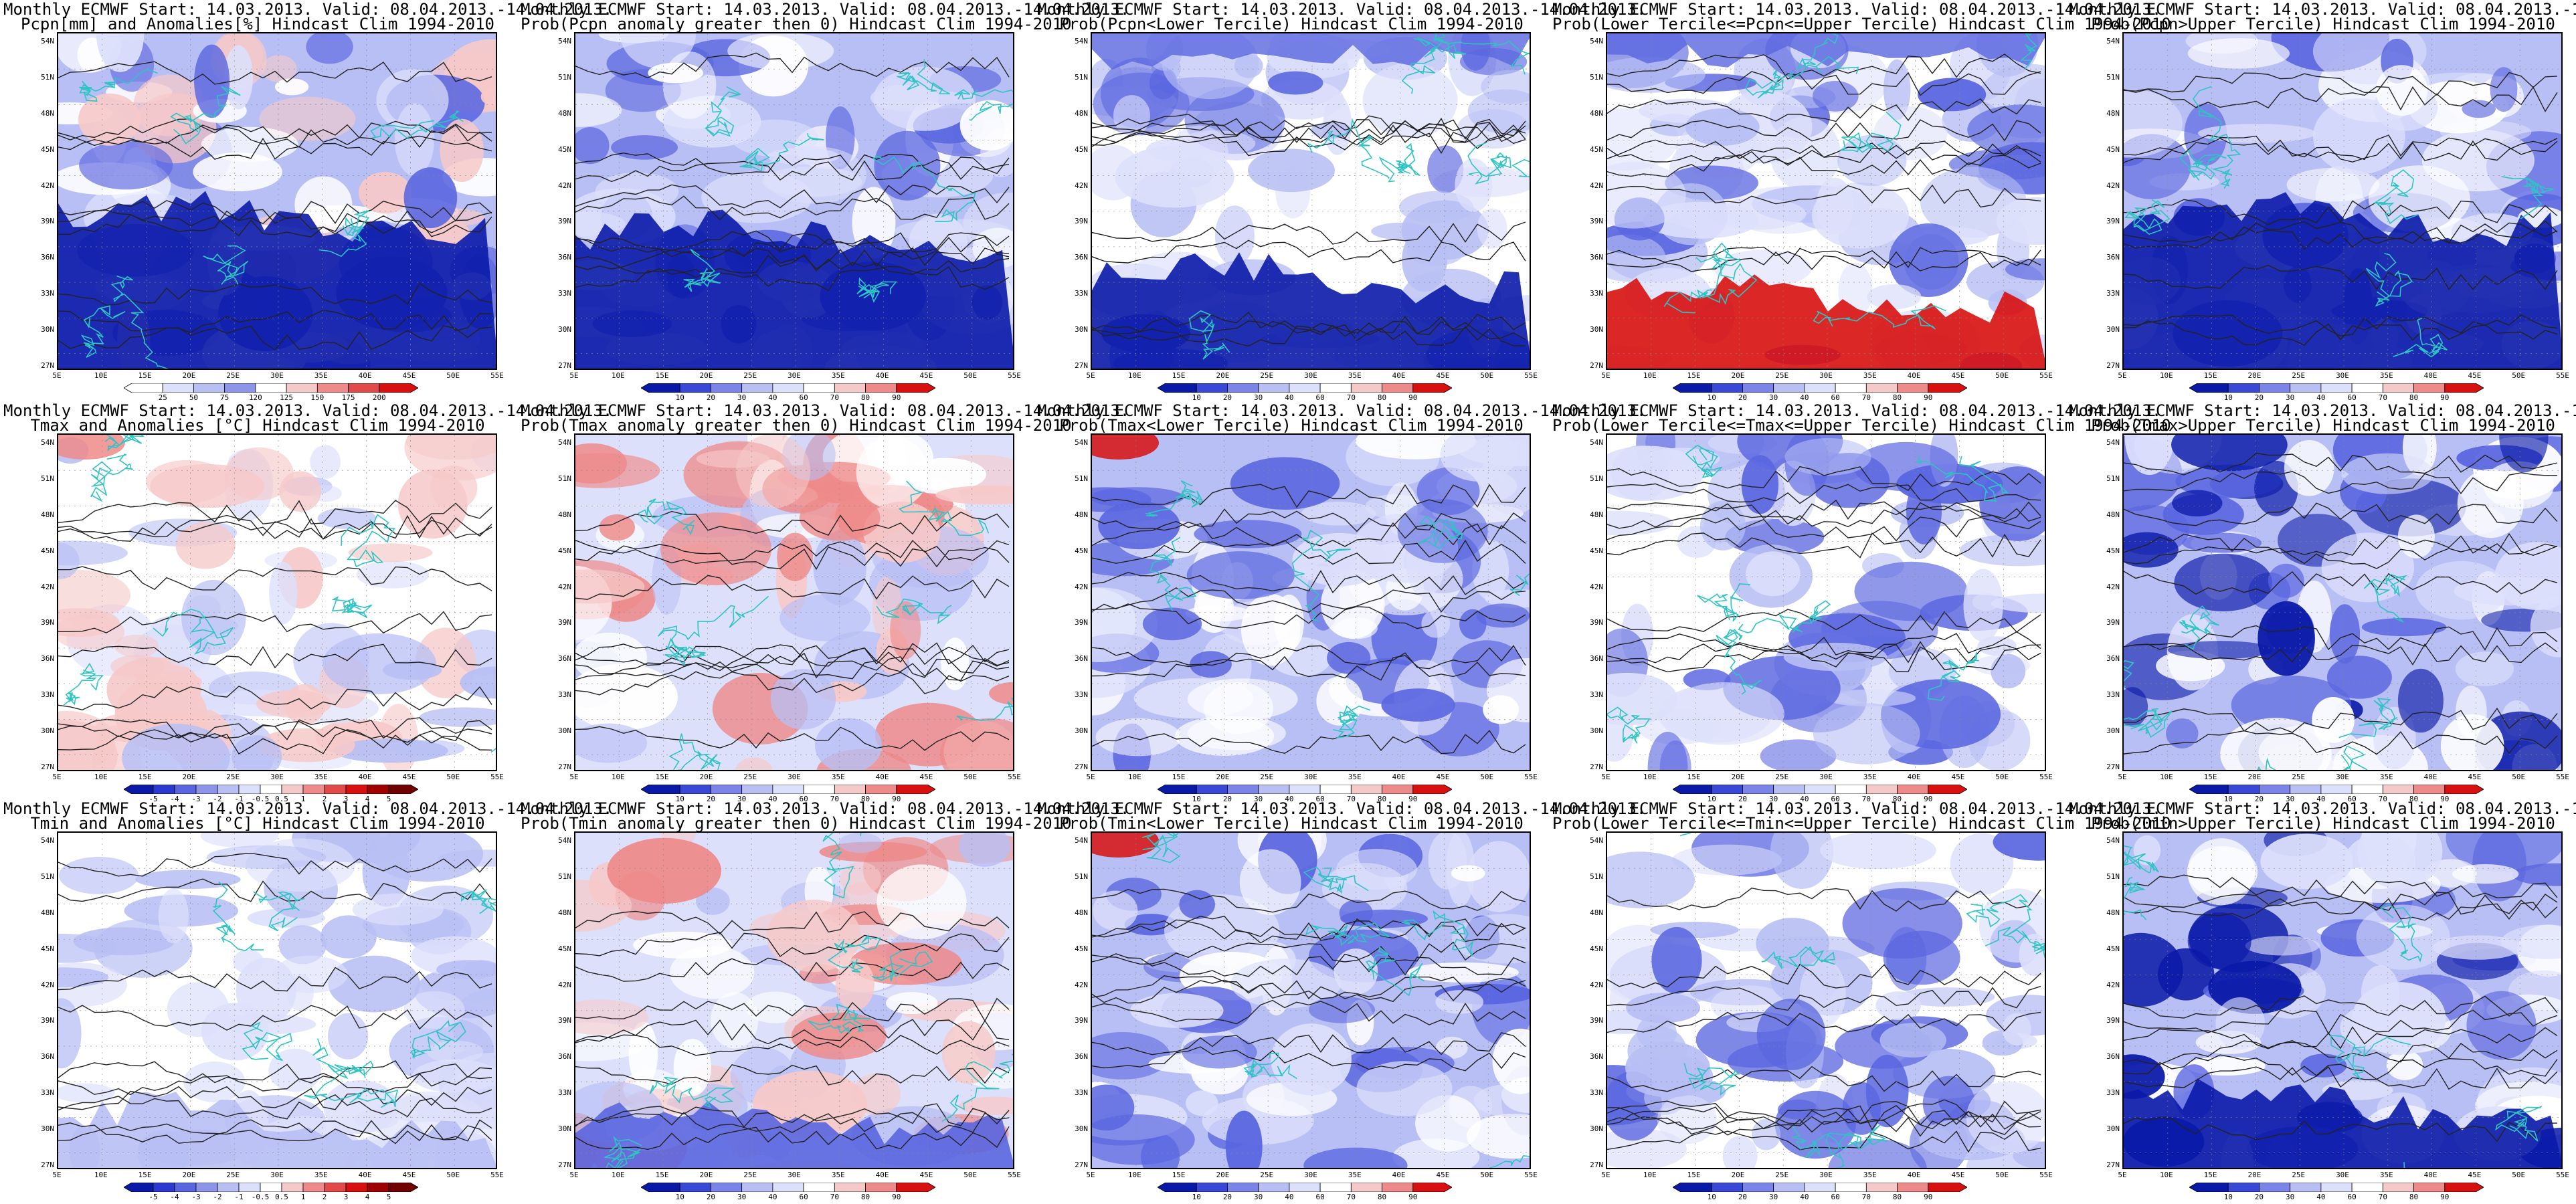 This screenshot has height=1204, width=2576. I want to click on colorbar-tick-label: -3, so click(196, 799).